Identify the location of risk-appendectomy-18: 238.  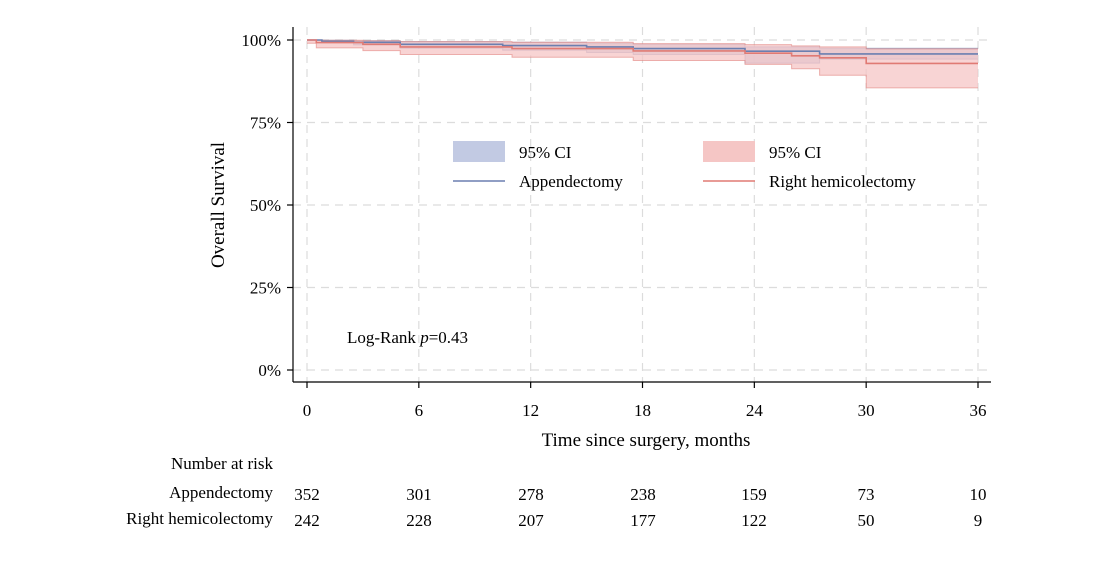
(643, 494).